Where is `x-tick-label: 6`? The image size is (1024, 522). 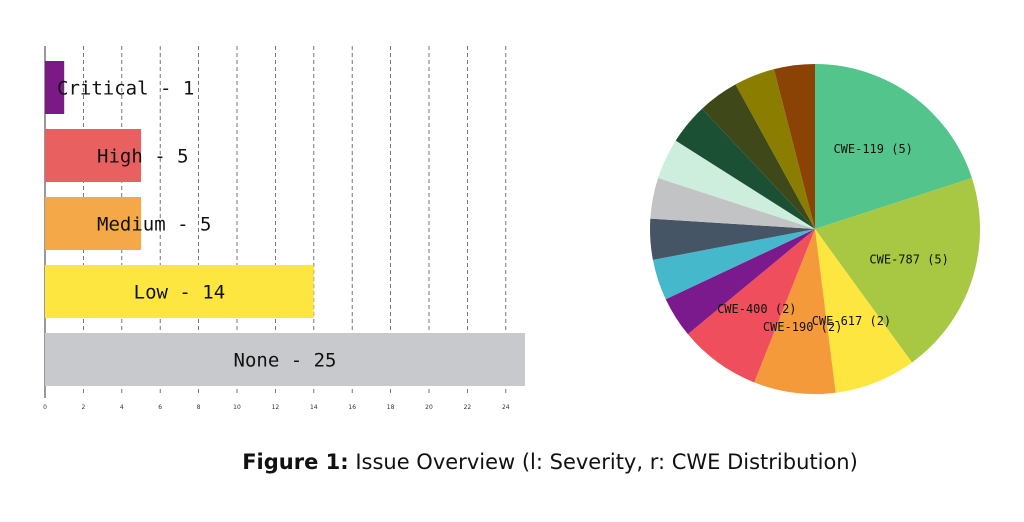 x-tick-label: 6 is located at coordinates (160, 407).